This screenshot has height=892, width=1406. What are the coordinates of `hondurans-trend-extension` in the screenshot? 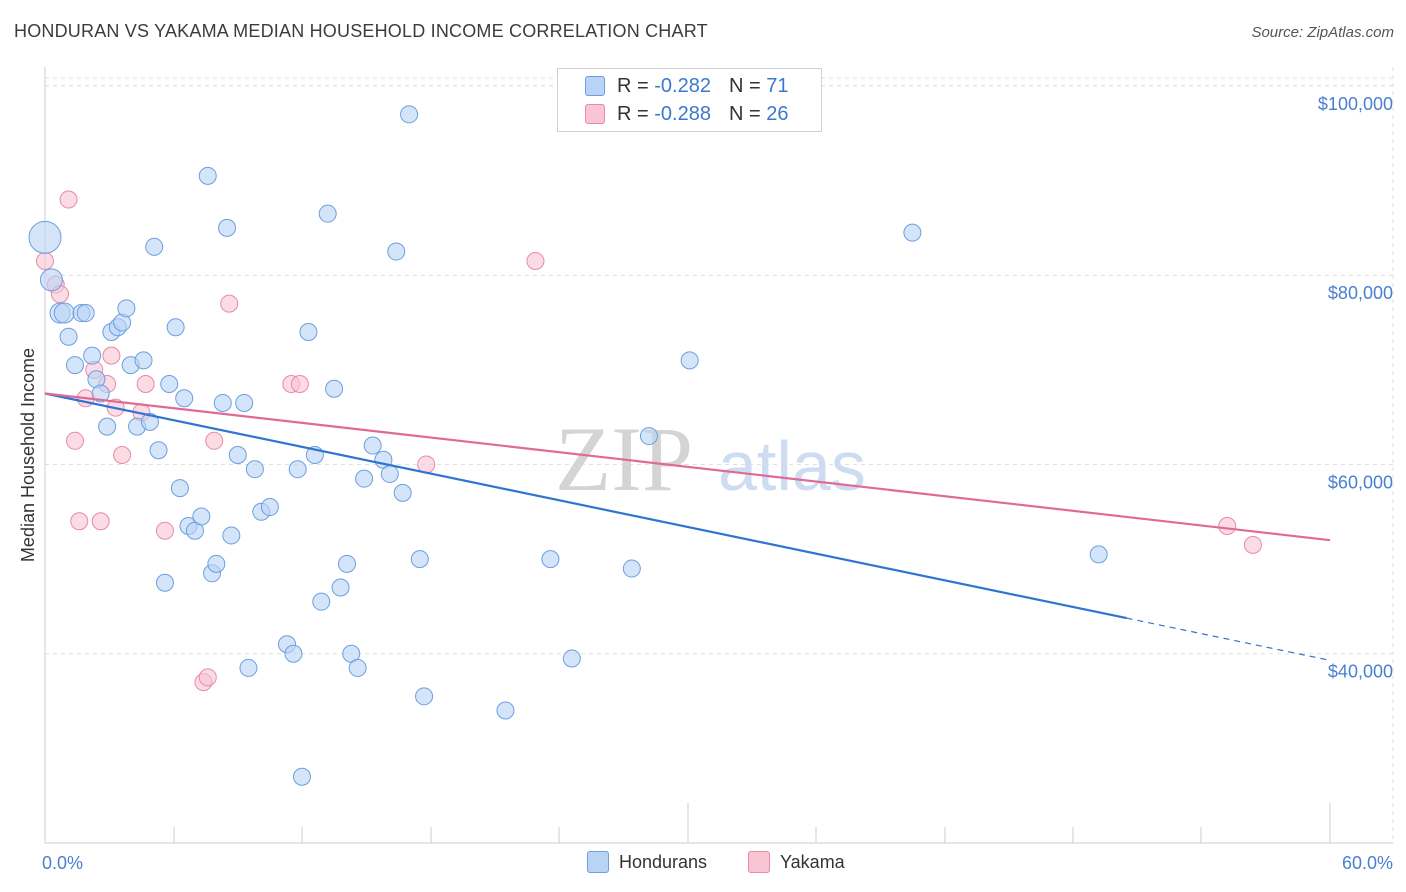 It's located at (1228, 639).